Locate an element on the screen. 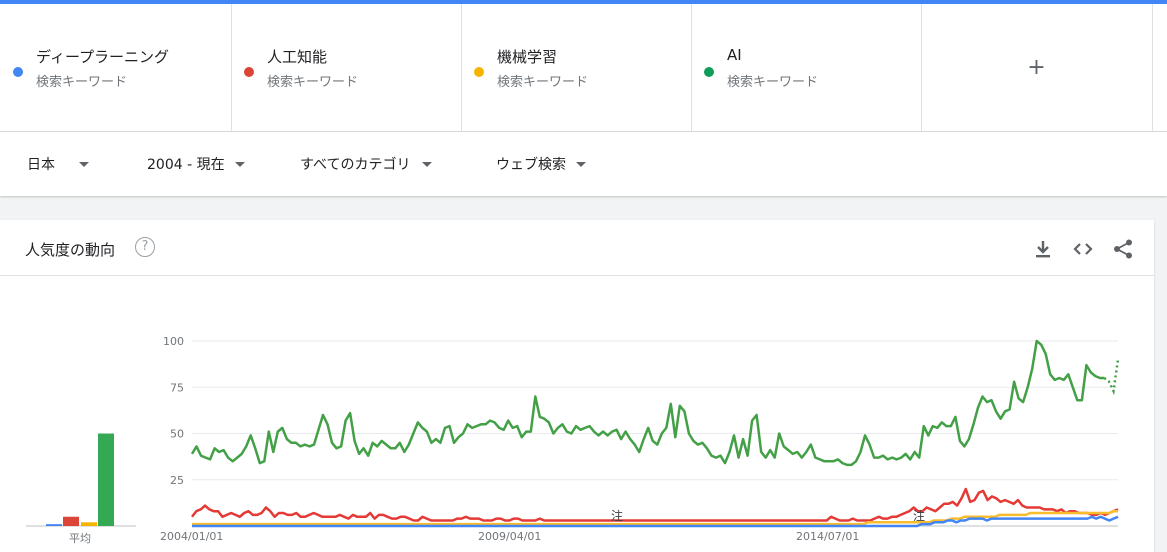  filter-bar: 日本 2004 - 現在 すべてのカテゴリ ウェブ検索 is located at coordinates (583, 164).